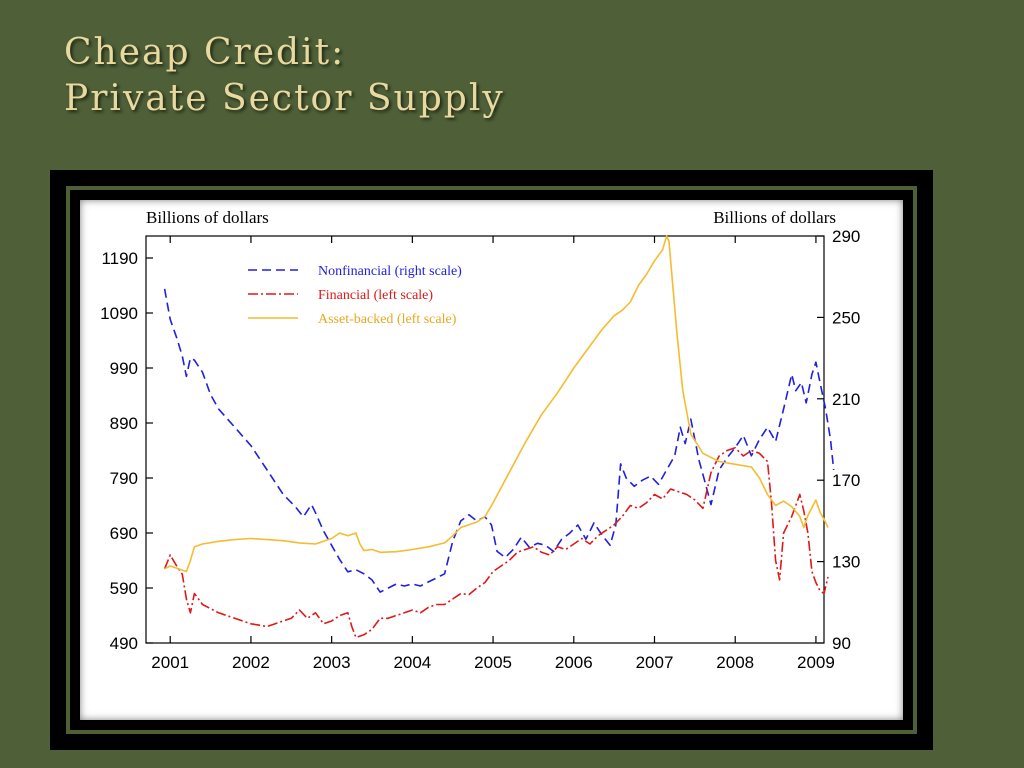 The width and height of the screenshot is (1024, 768). What do you see at coordinates (284, 76) in the screenshot?
I see `slide-title: Cheap Credit: Private Sector Supply` at bounding box center [284, 76].